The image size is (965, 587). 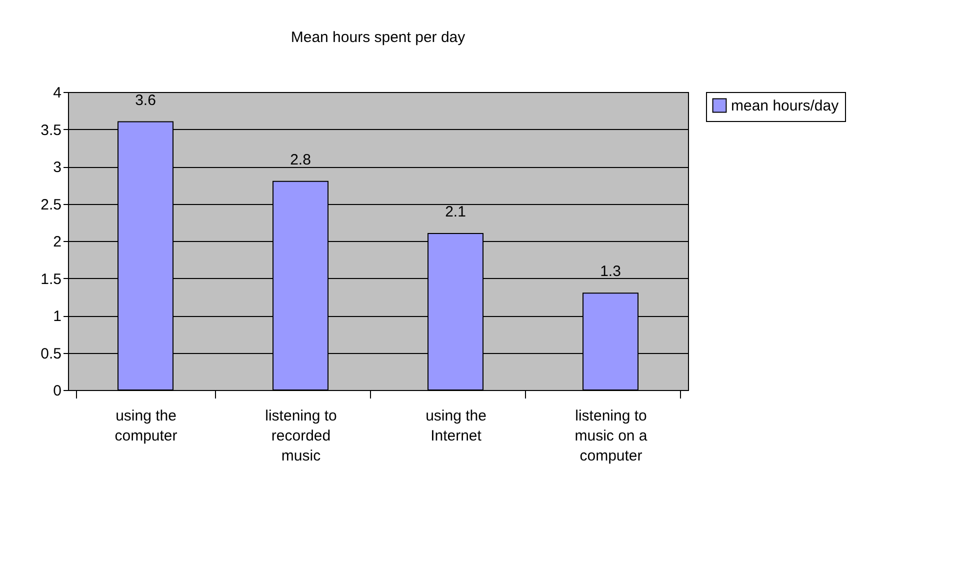 What do you see at coordinates (51, 130) in the screenshot?
I see `y-tick-label: 3.5` at bounding box center [51, 130].